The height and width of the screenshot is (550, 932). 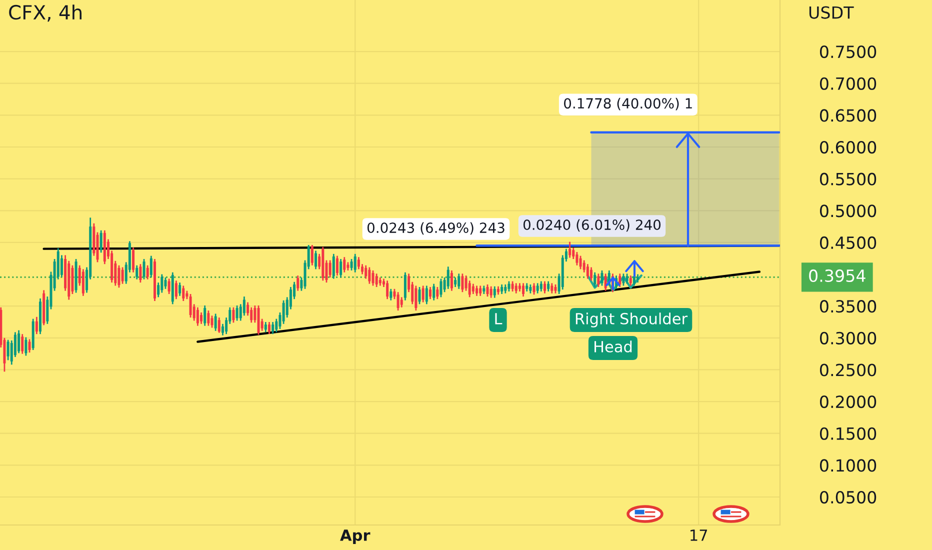 I want to click on y-tick-label: 0.1500, so click(x=848, y=433).